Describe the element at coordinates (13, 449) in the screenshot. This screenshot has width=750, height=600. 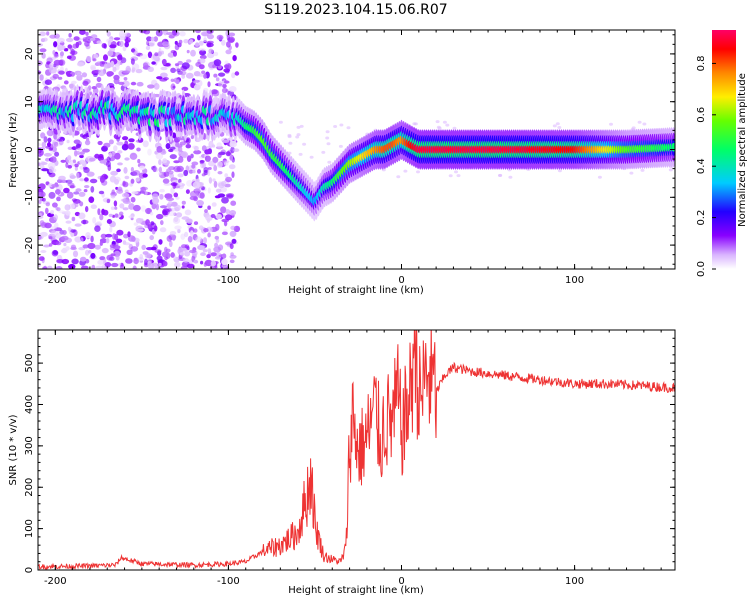
I see `snr-y-label: SNR (10 * v/v)` at that location.